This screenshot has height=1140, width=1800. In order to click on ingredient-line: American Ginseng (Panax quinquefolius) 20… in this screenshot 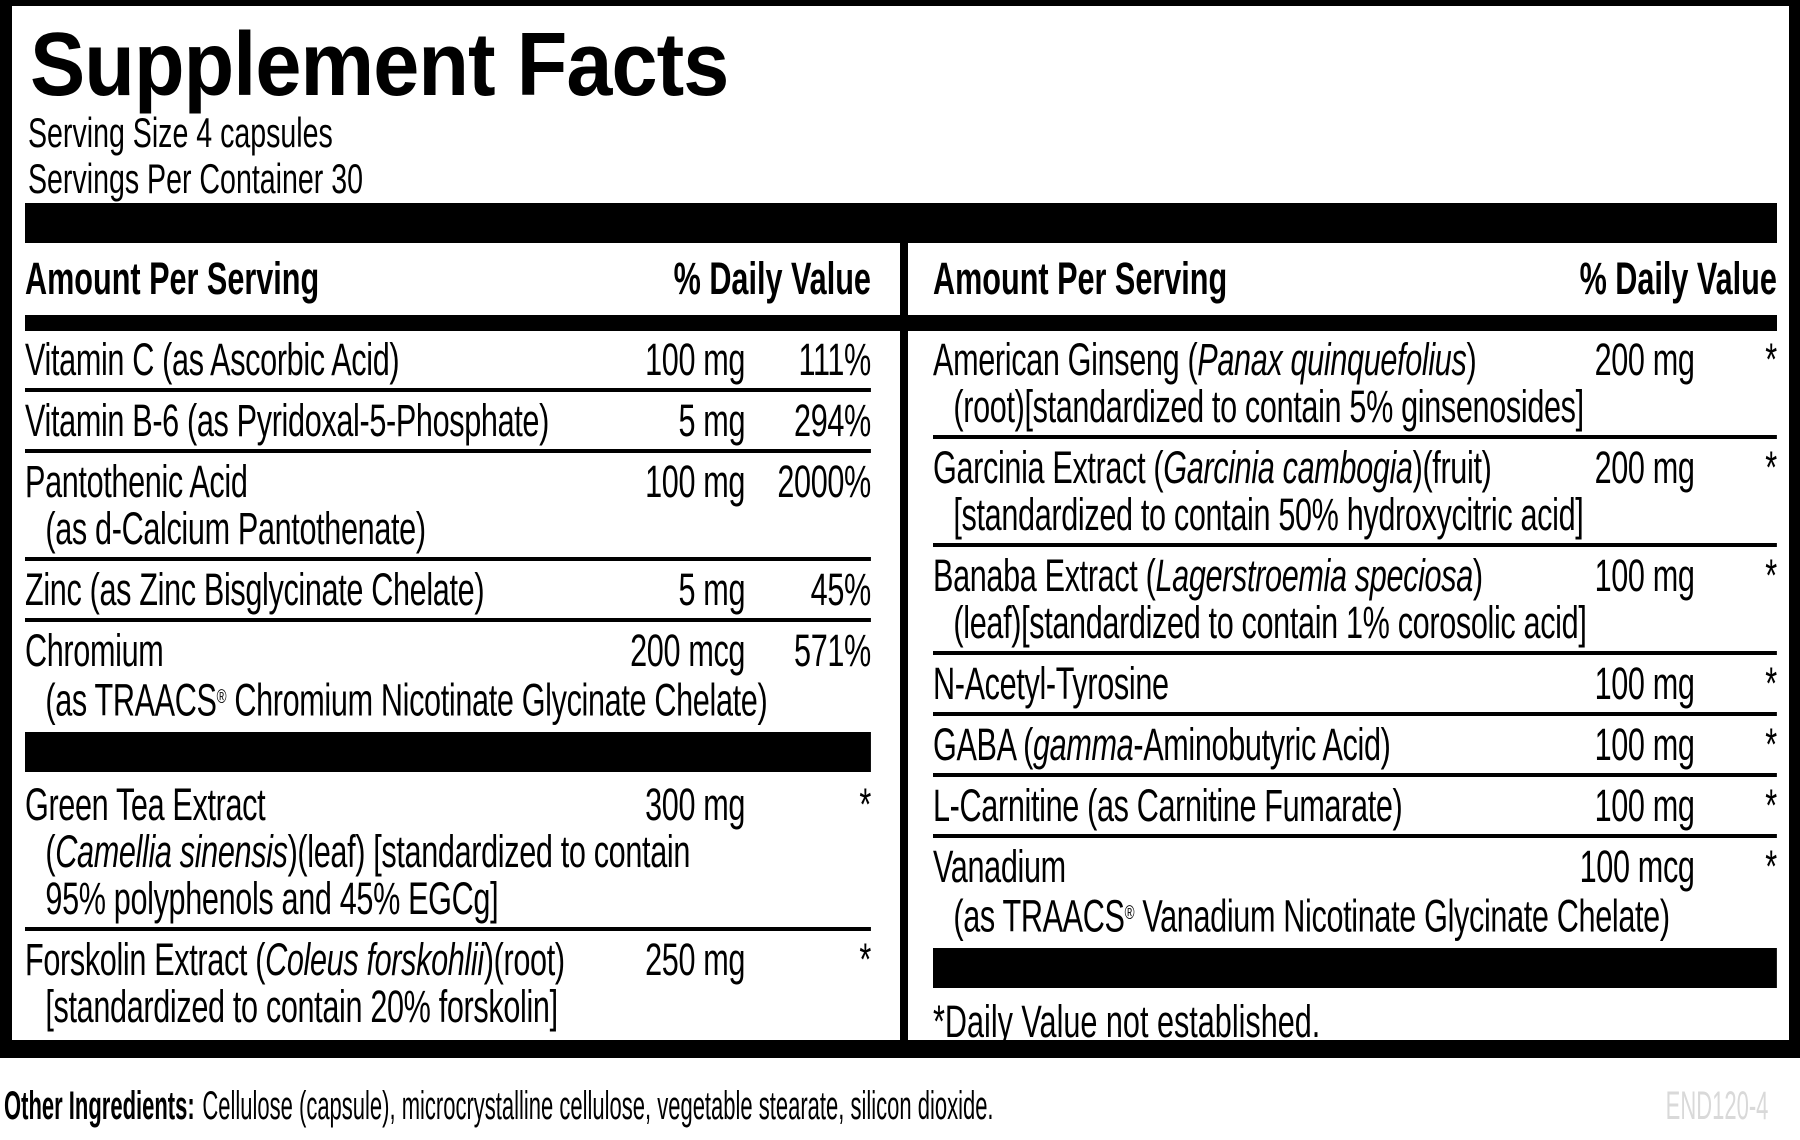, I will do `click(1355, 359)`.